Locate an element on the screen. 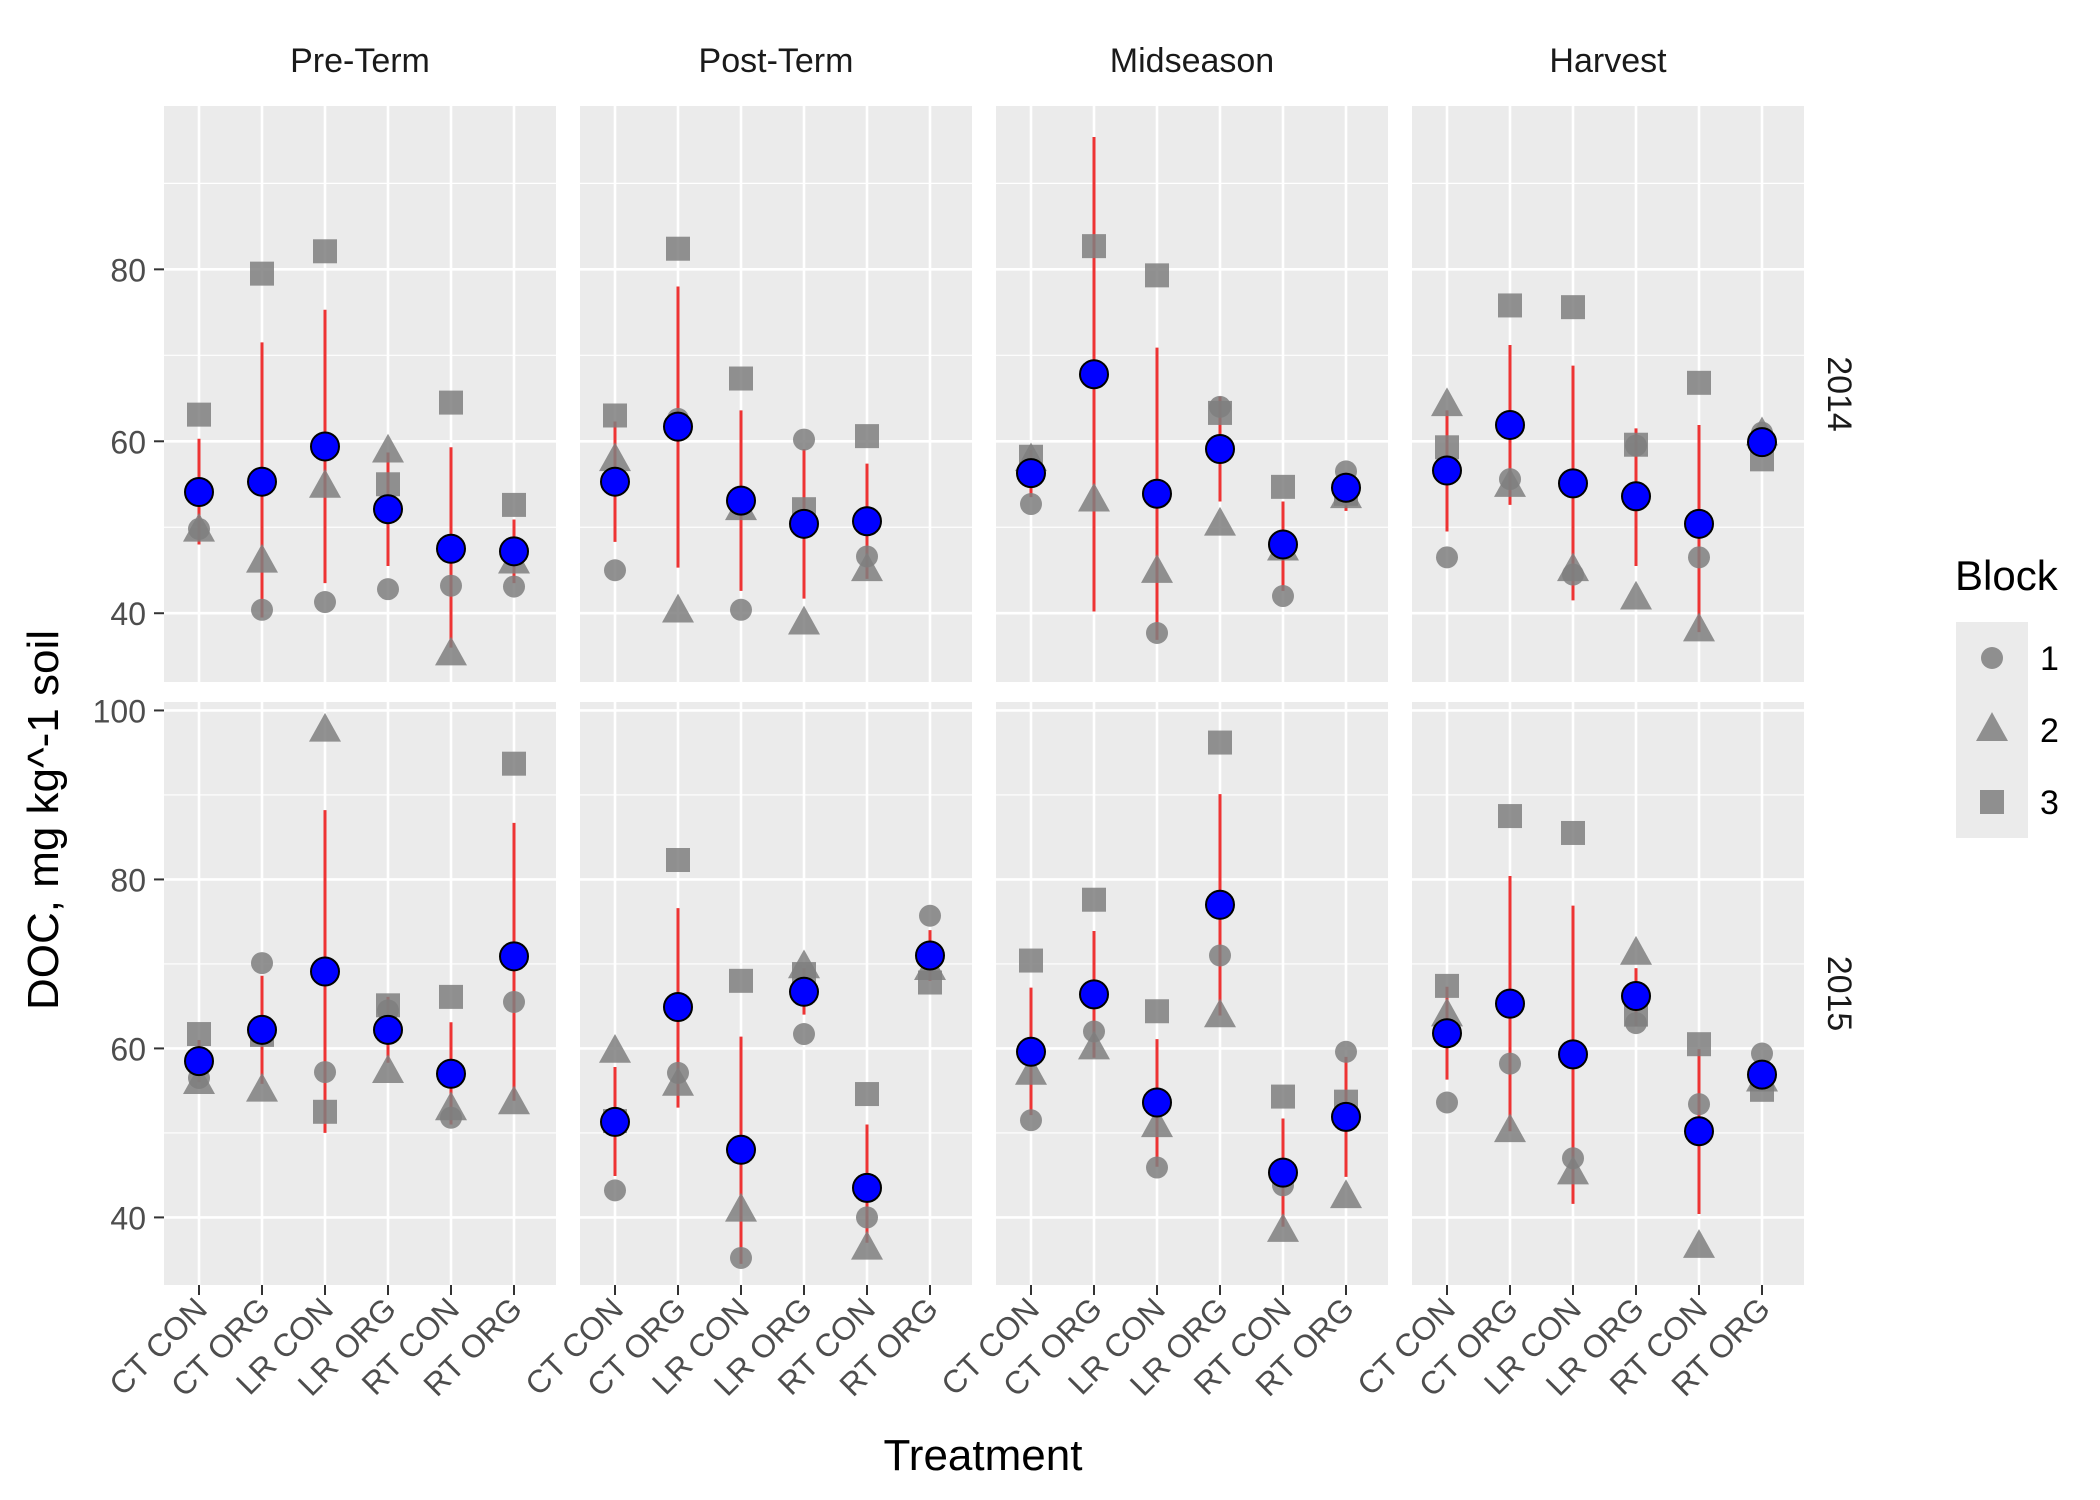 The image size is (2100, 1500). facet-label-midseason: Midseason is located at coordinates (1192, 61).